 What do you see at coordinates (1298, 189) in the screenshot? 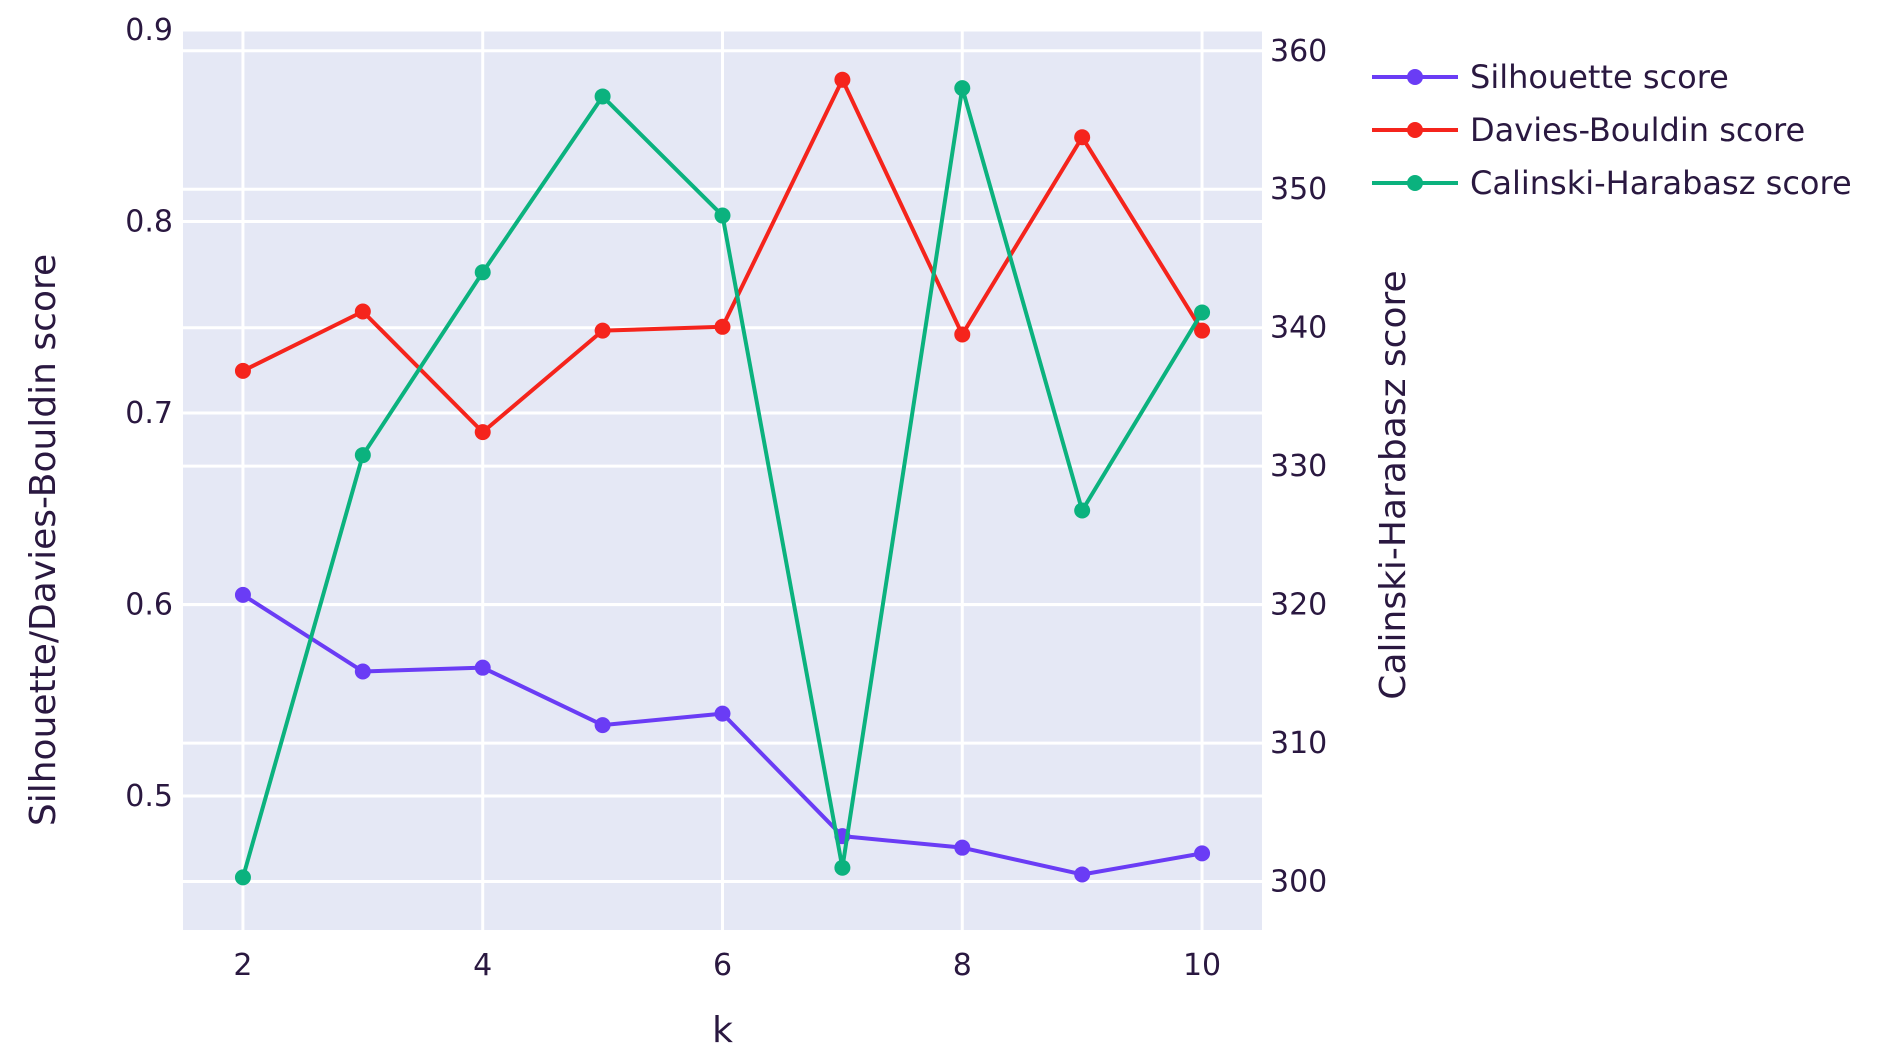
I see `right-tick-label: 350` at bounding box center [1298, 189].